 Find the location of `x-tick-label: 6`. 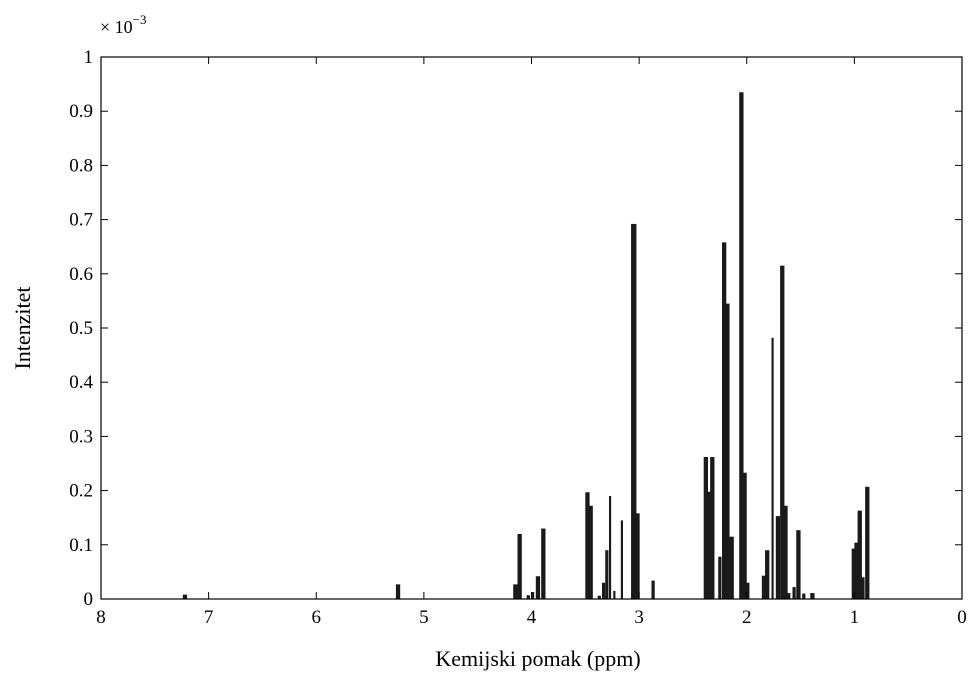

x-tick-label: 6 is located at coordinates (317, 617).